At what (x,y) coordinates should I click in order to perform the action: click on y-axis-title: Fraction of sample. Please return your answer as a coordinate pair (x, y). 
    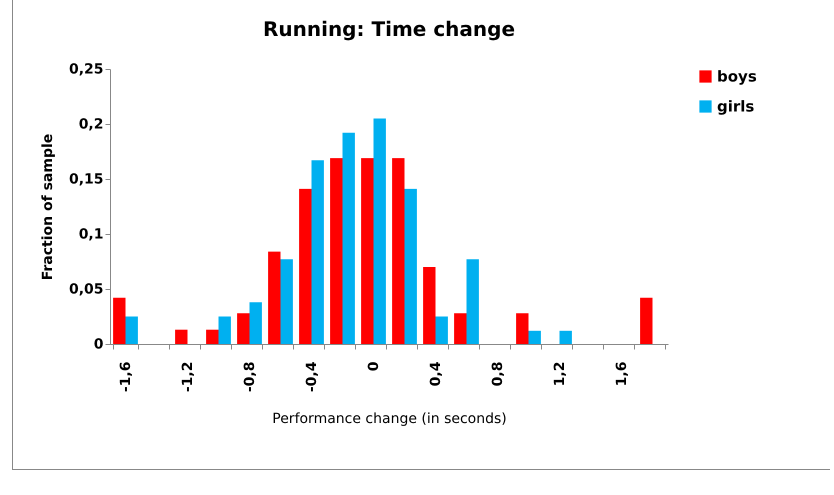
    Looking at the image, I should click on (48, 207).